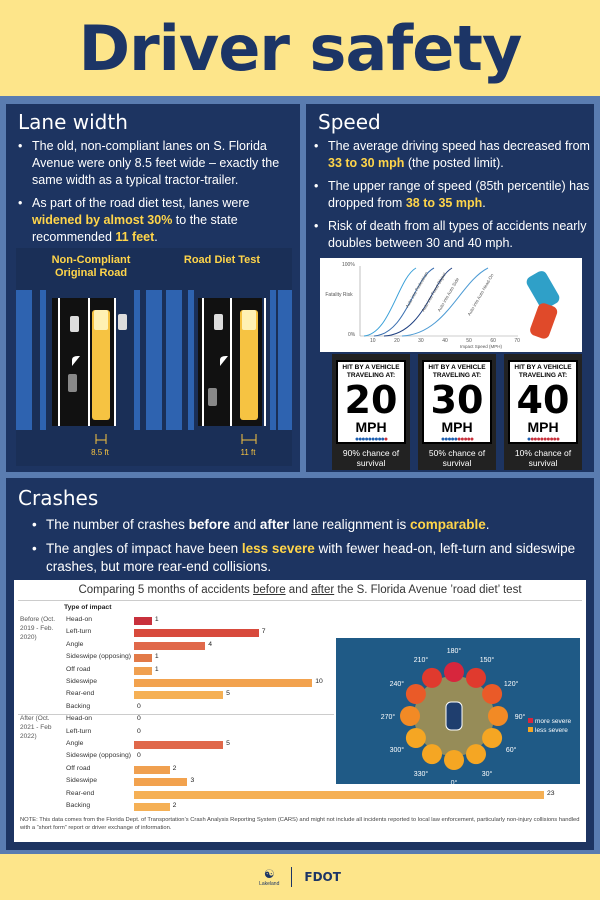 This screenshot has width=600, height=900. I want to click on angle-label: 270°, so click(388, 717).